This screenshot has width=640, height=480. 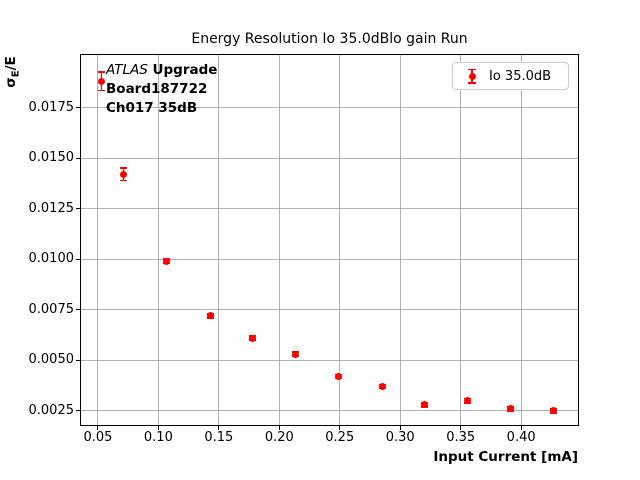 What do you see at coordinates (51, 309) in the screenshot?
I see `y-tick-label: 0.0075` at bounding box center [51, 309].